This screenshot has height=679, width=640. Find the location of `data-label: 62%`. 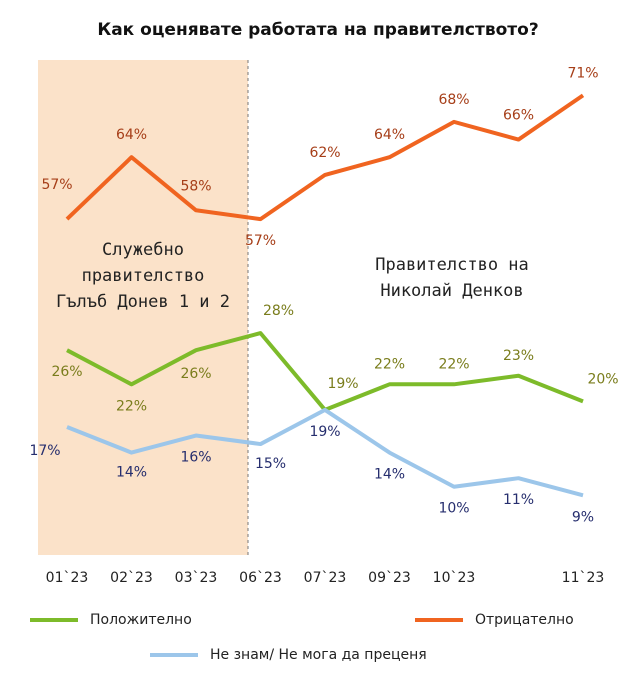

data-label: 62% is located at coordinates (324, 153).